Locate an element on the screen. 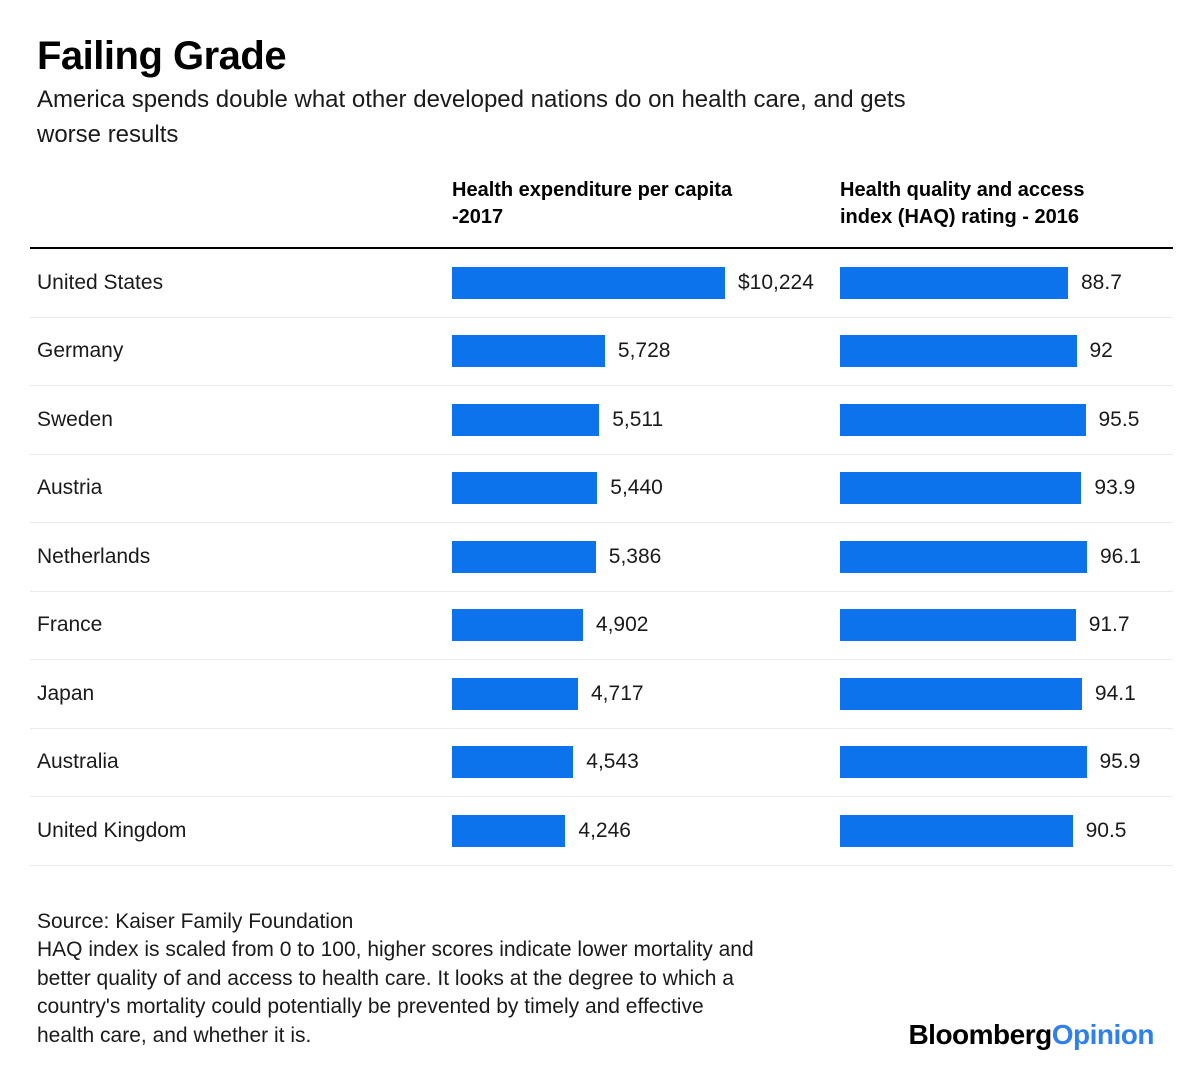 The width and height of the screenshot is (1200, 1087). country-label: United States is located at coordinates (100, 282).